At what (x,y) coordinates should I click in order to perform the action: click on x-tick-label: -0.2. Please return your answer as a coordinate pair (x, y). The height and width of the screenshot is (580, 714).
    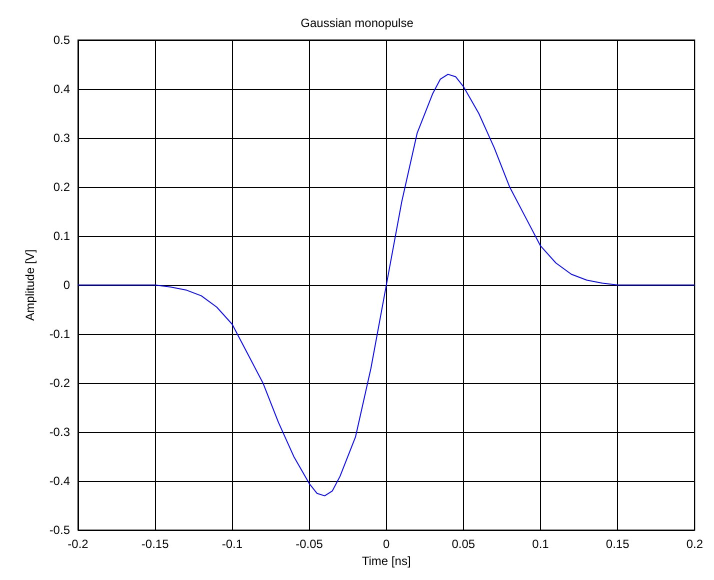
    Looking at the image, I should click on (78, 544).